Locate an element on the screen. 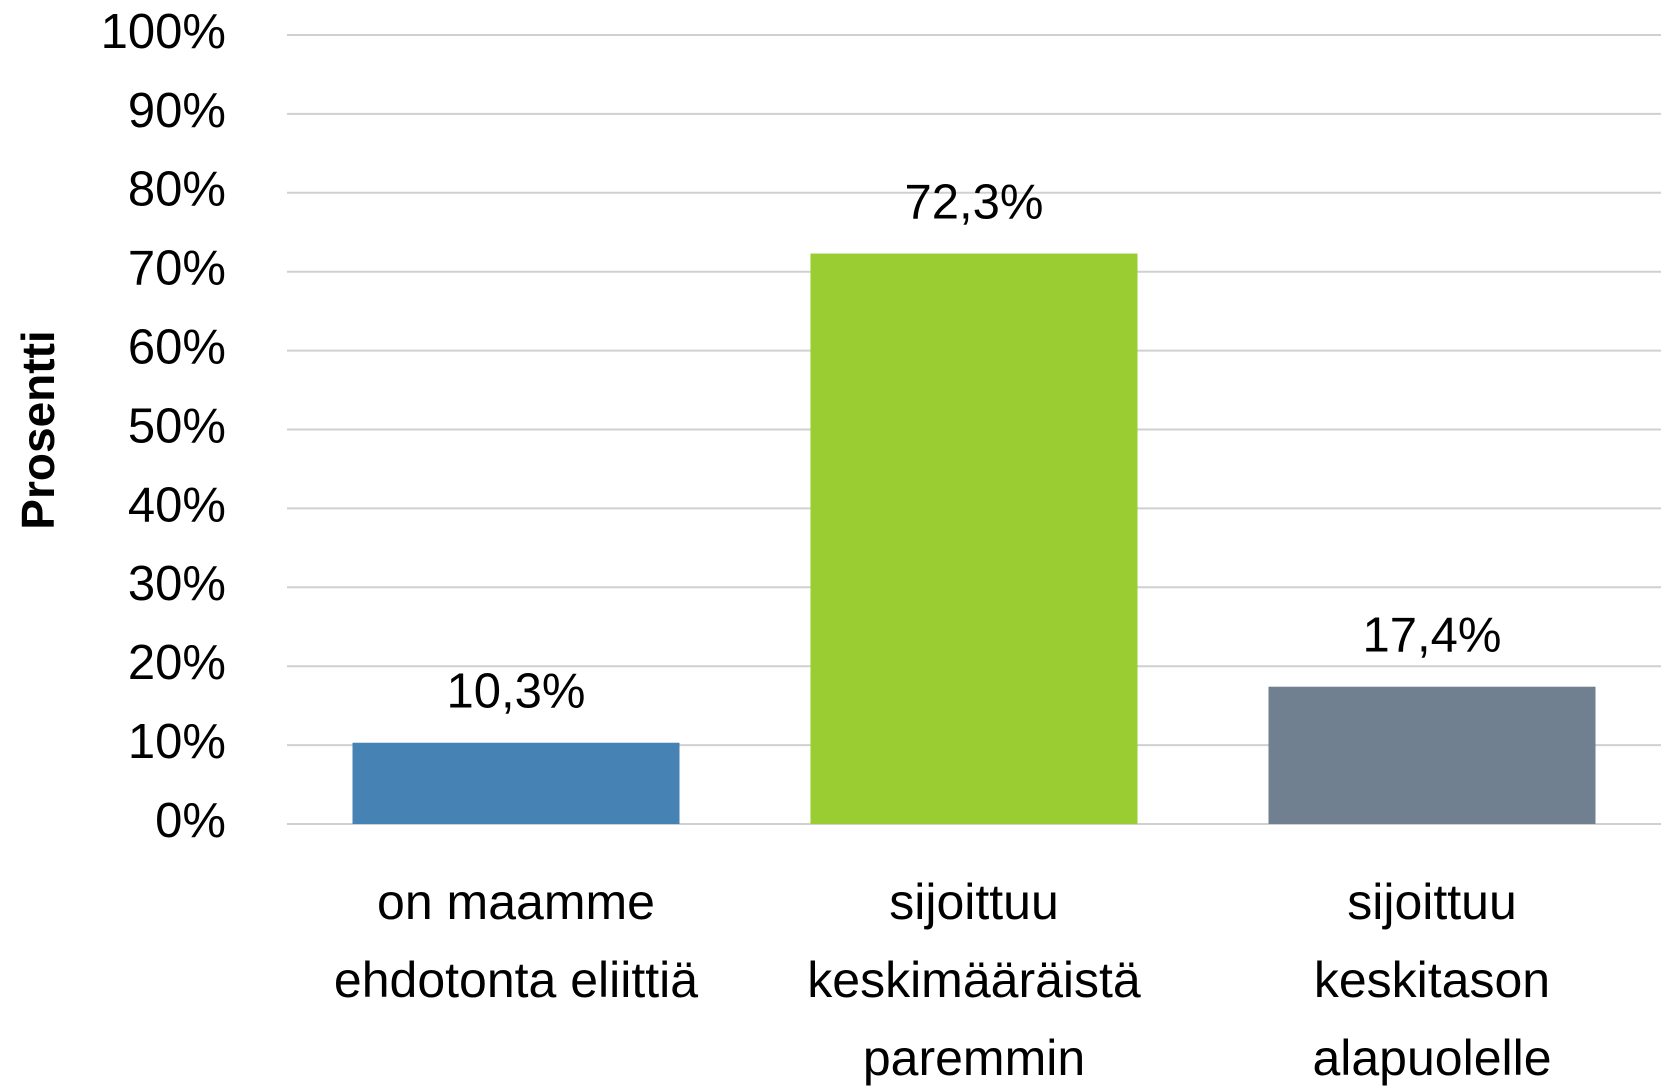 Image resolution: width=1663 pixels, height=1091 pixels. value-label: 10,3% is located at coordinates (516, 692).